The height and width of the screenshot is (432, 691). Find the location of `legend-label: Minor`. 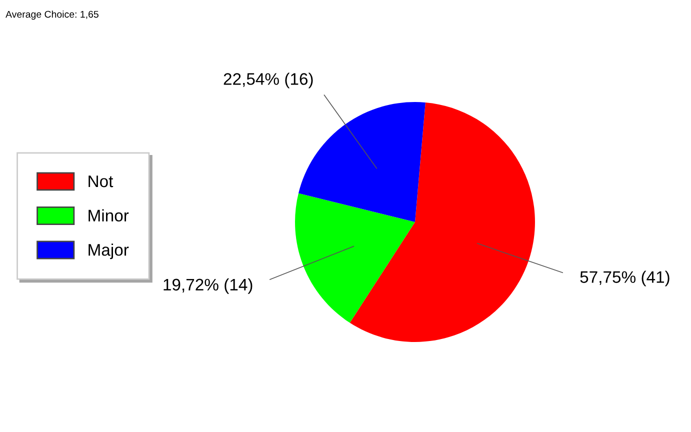

legend-label: Minor is located at coordinates (108, 215).